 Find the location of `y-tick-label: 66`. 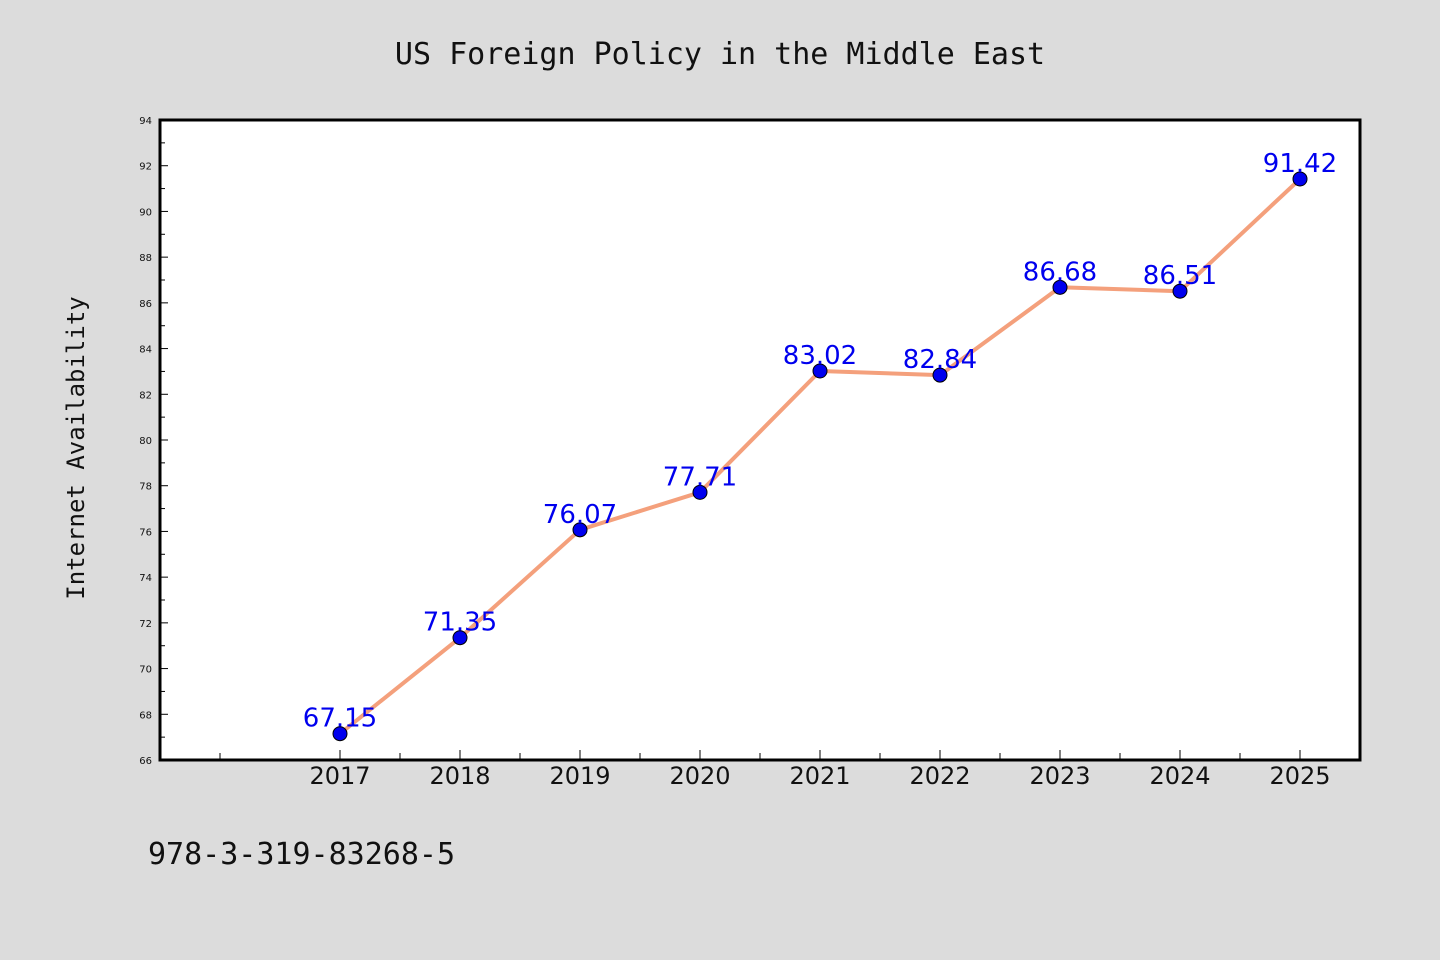

y-tick-label: 66 is located at coordinates (145, 761).